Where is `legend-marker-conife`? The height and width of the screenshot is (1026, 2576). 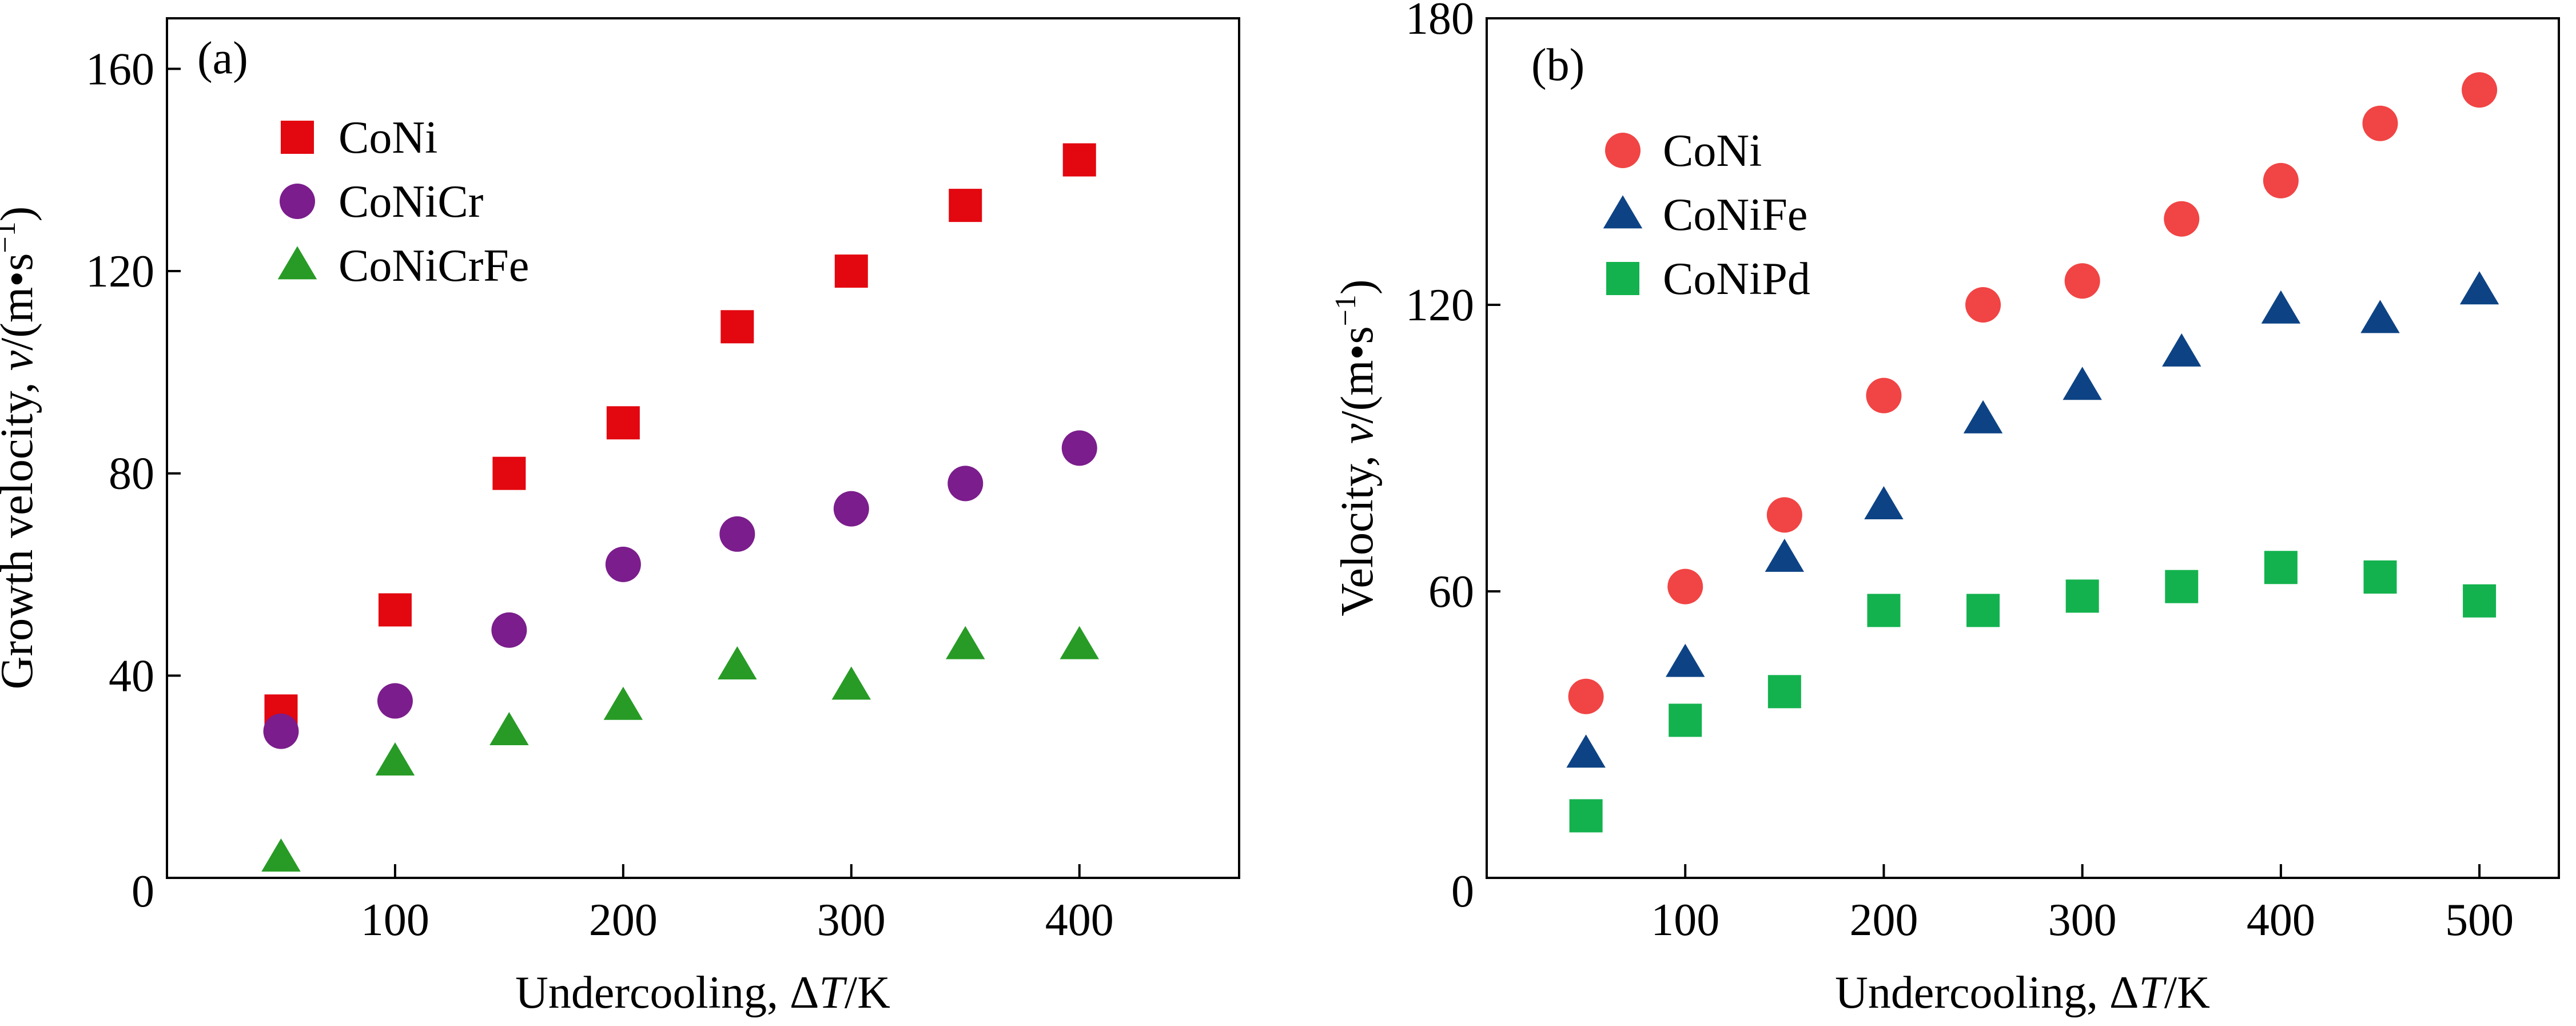 legend-marker-conife is located at coordinates (1623, 212).